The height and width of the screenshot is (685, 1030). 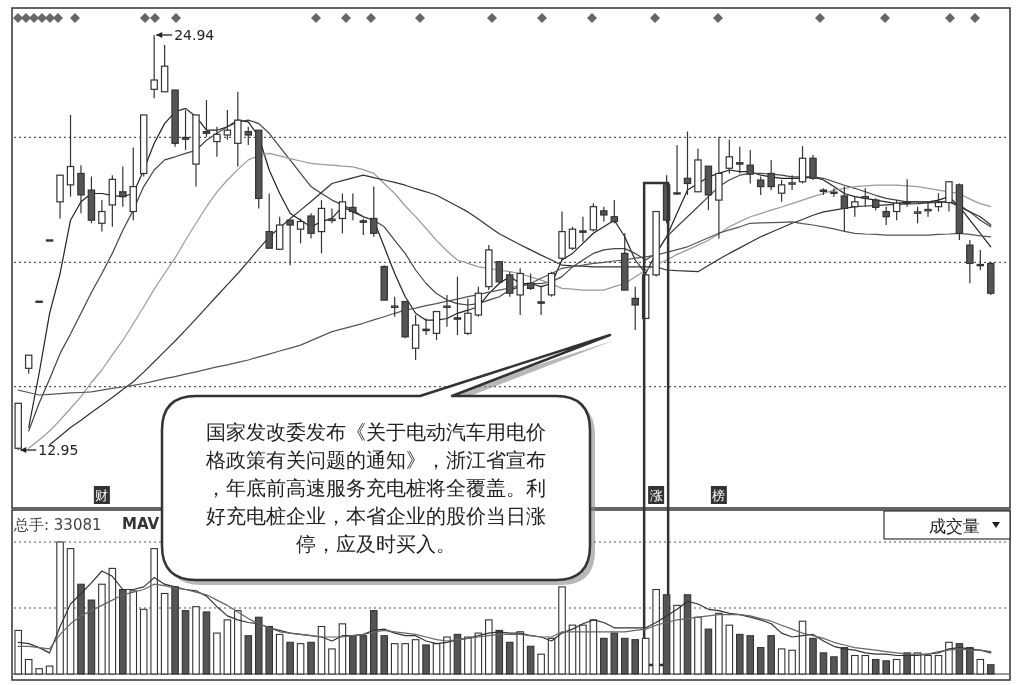 I want to click on text: 涨, so click(x=656, y=495).